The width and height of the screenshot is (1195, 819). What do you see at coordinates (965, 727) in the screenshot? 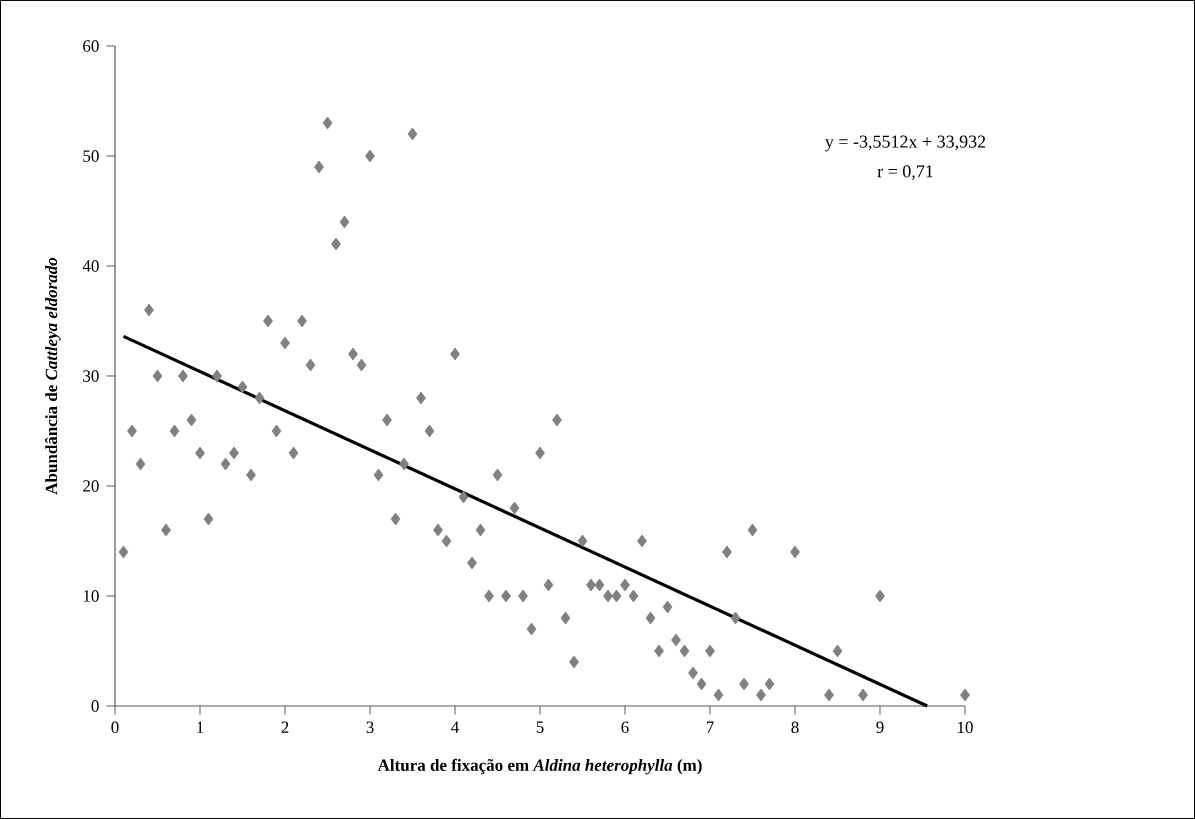
I see `x-tick-label: 10` at bounding box center [965, 727].